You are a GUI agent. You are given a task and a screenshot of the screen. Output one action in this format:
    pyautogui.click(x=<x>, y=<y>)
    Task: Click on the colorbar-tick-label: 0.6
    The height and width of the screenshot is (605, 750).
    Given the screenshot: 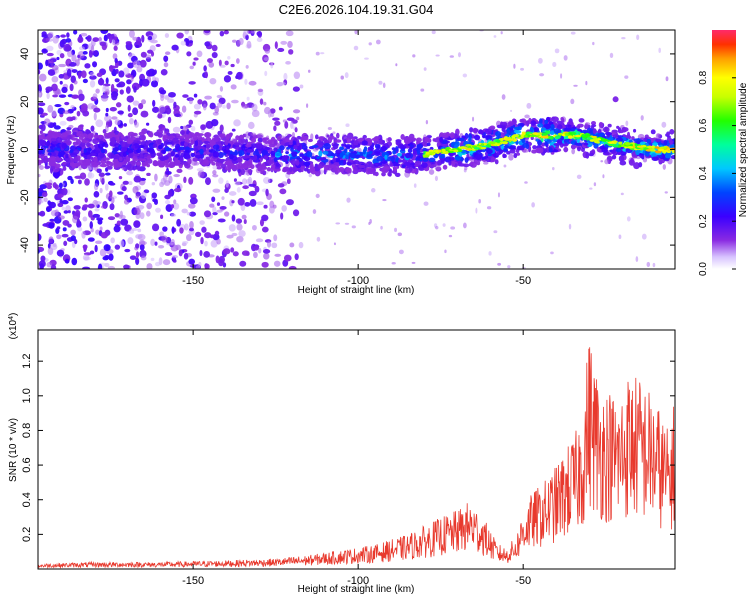 What is the action you would take?
    pyautogui.click(x=703, y=125)
    